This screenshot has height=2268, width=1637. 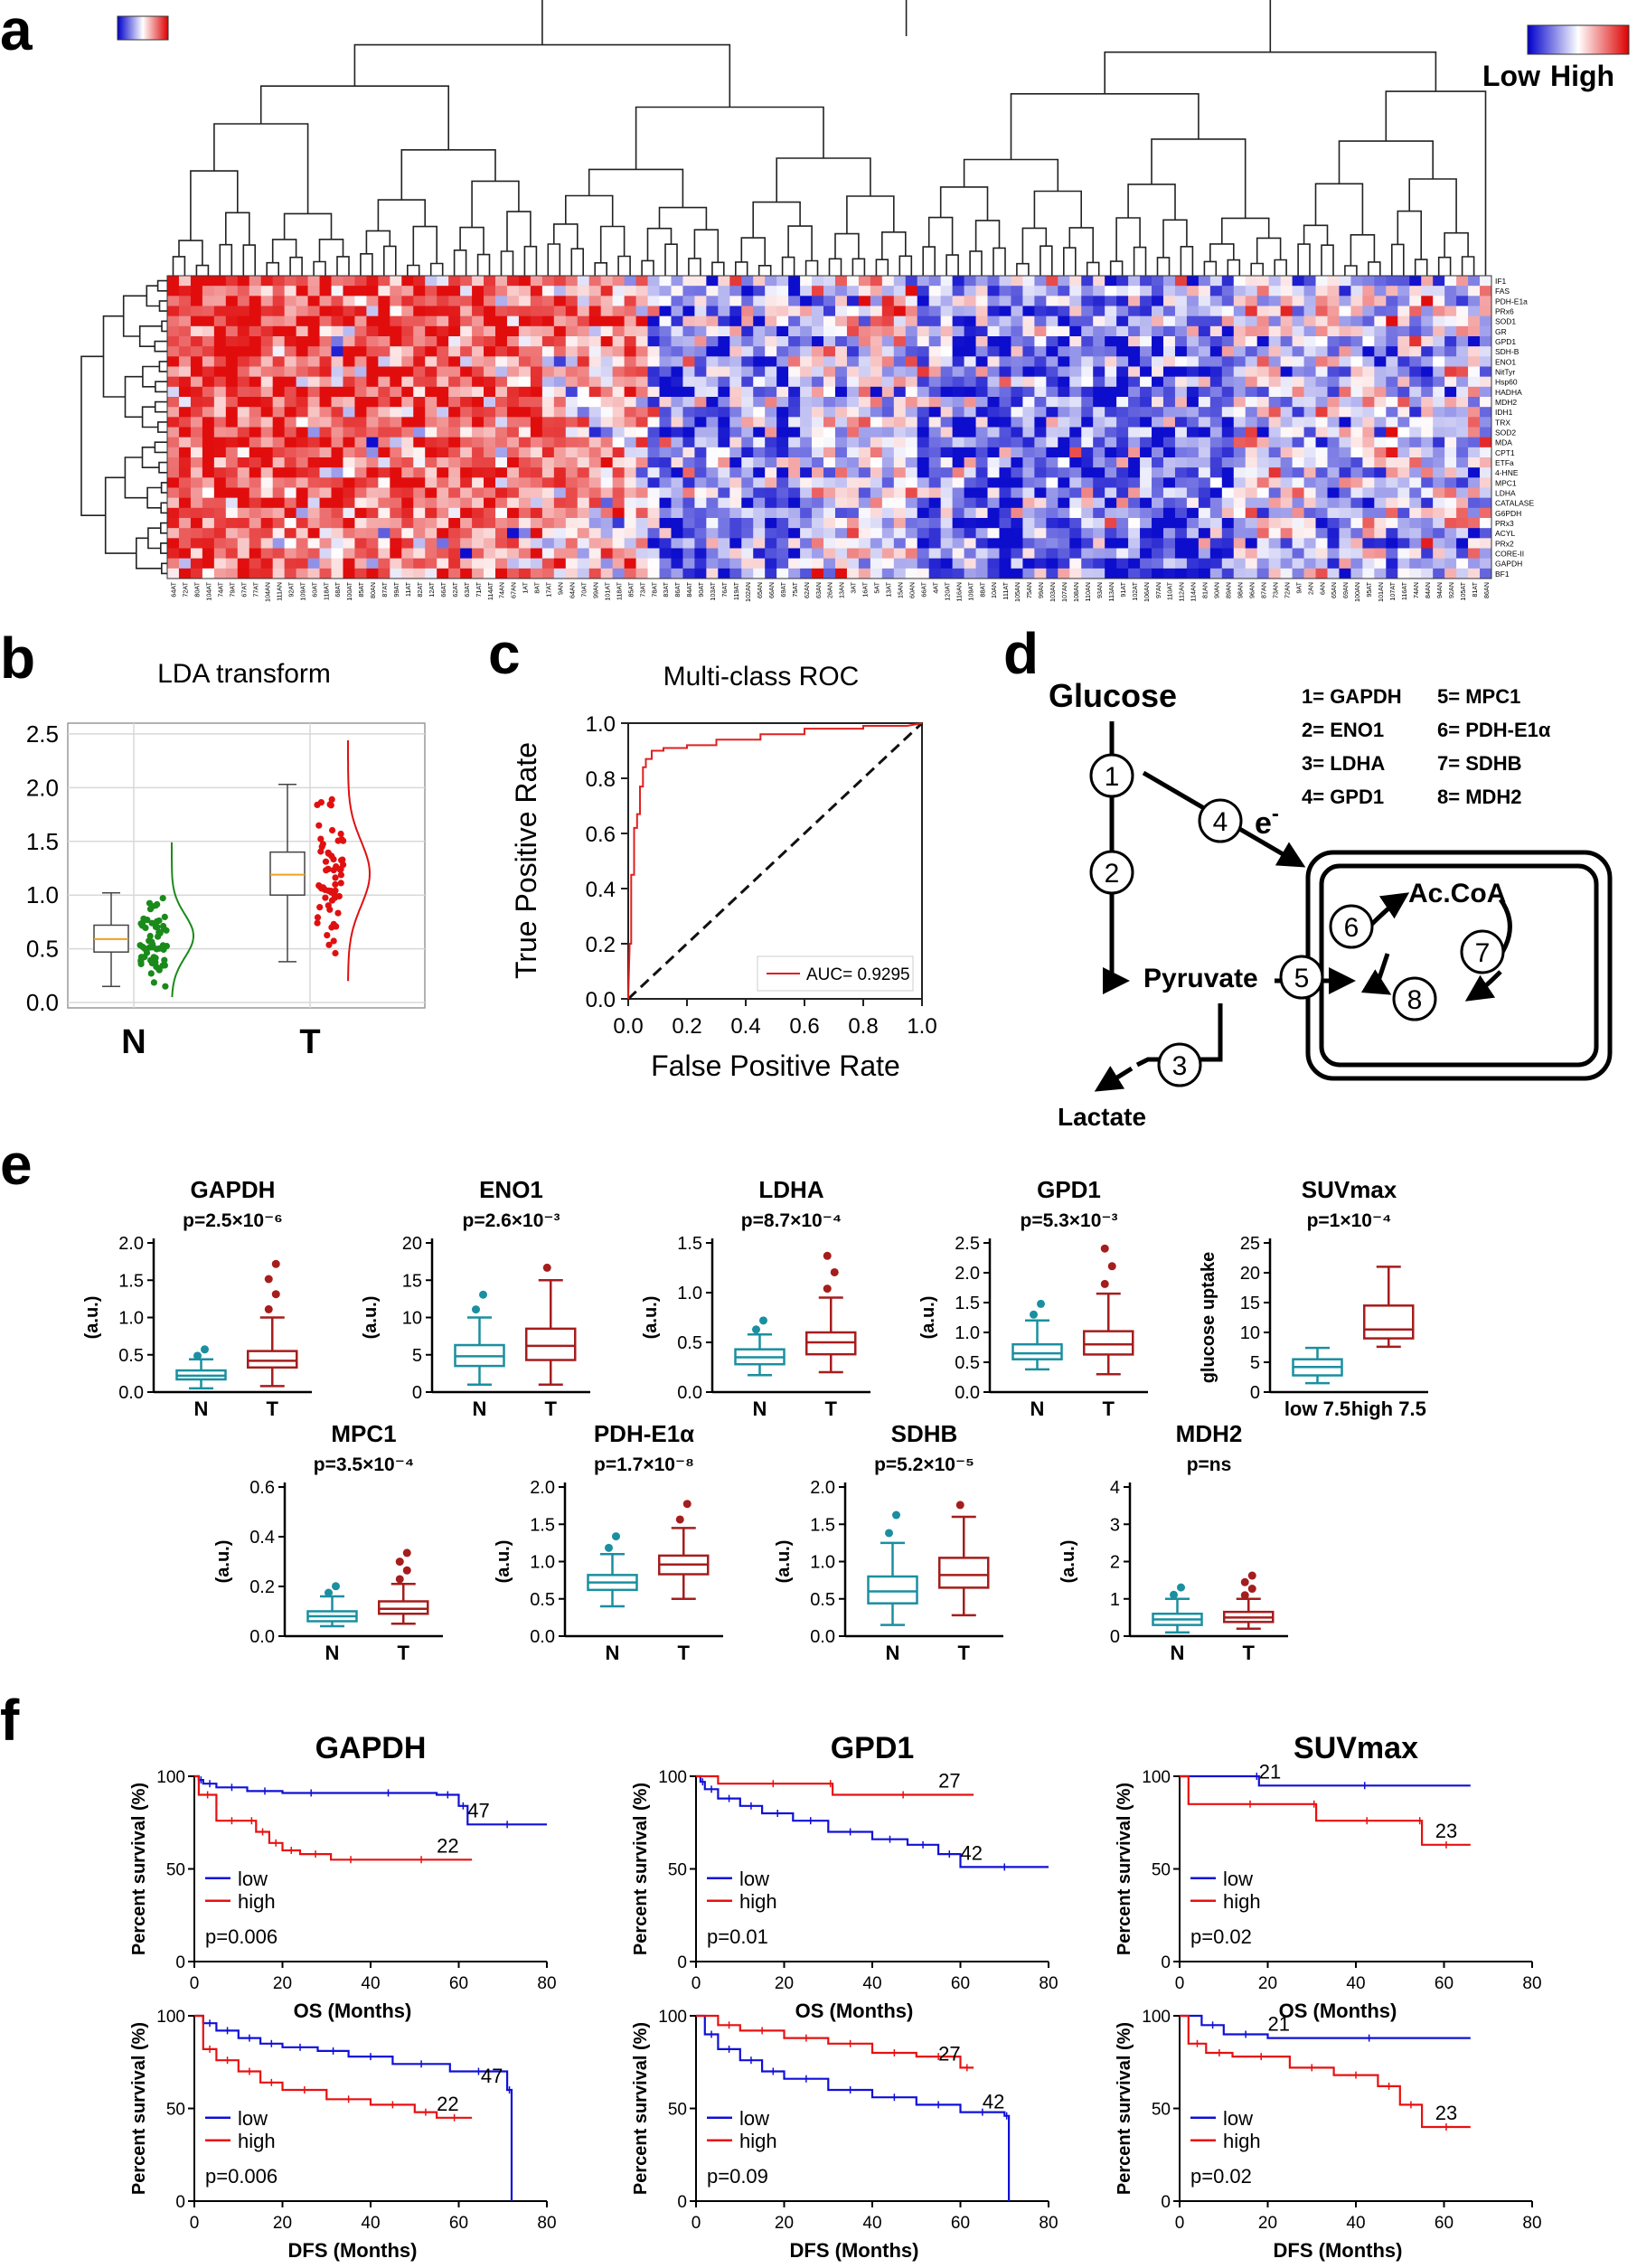 What do you see at coordinates (630, 589) in the screenshot?
I see `heatmap-column-label: 85AT` at bounding box center [630, 589].